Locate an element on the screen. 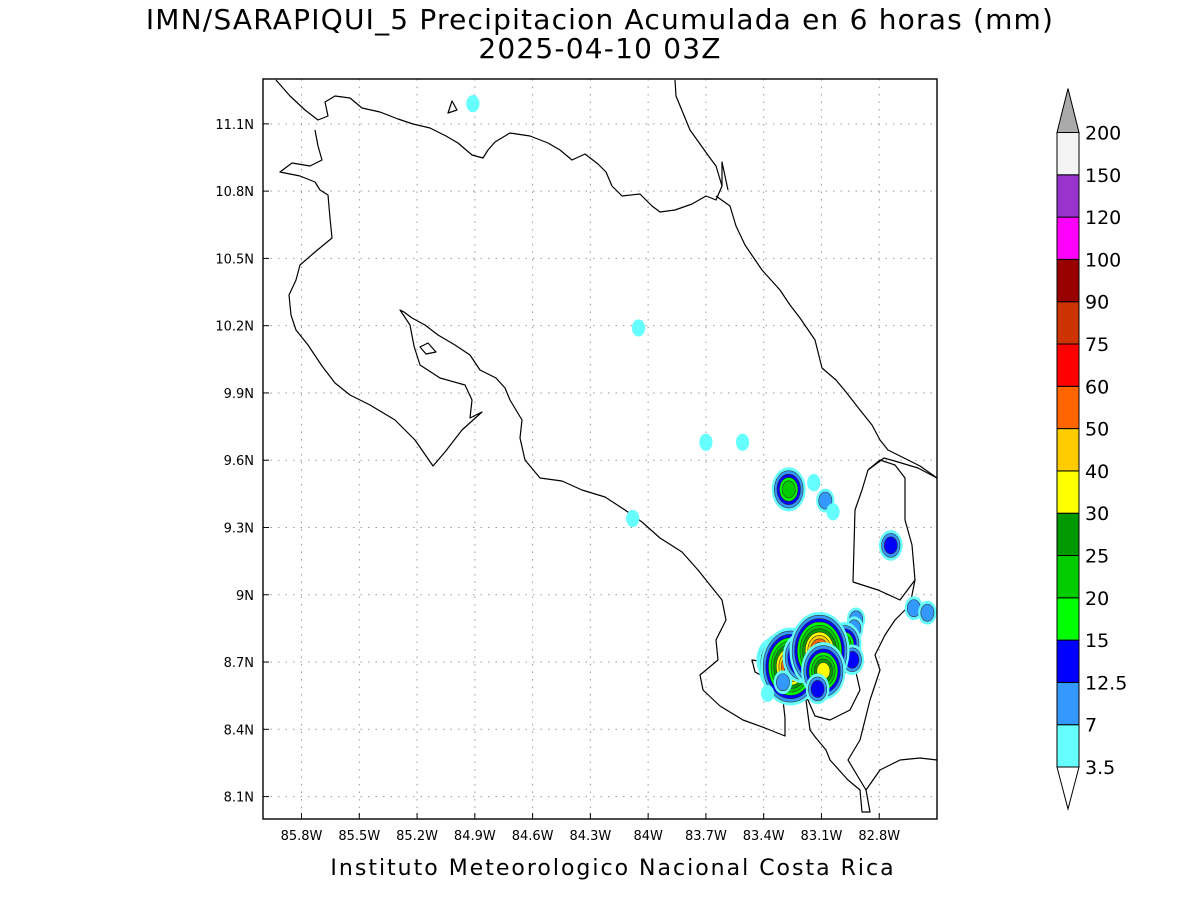 This screenshot has width=1200, height=900. map-subtitle-datetime: 2025-04-10 03Z is located at coordinates (600, 48).